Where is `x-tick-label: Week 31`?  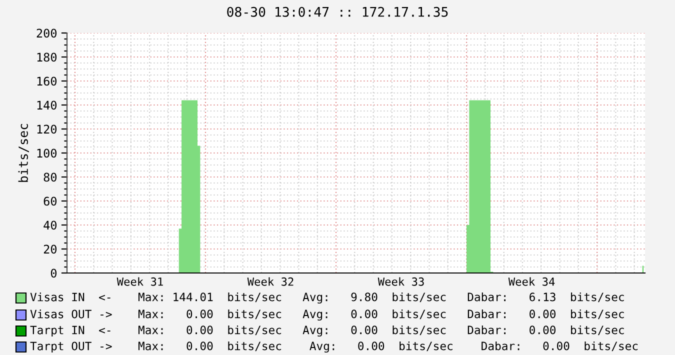
x-tick-label: Week 31 is located at coordinates (139, 281).